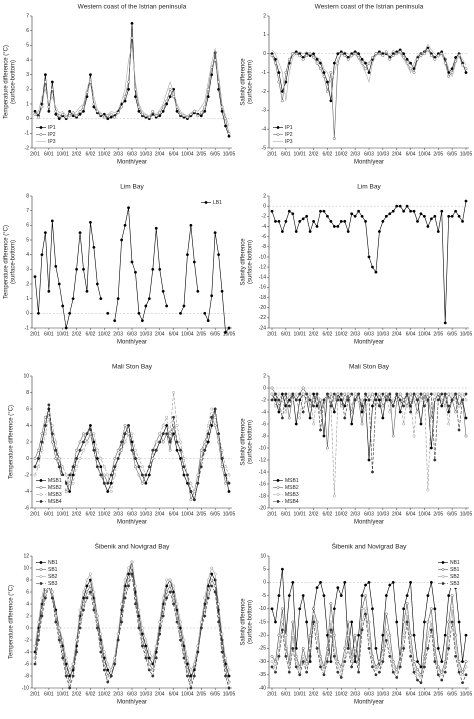  What do you see at coordinates (299, 514) in the screenshot?
I see `x-tick-label: 10/01` at bounding box center [299, 514].